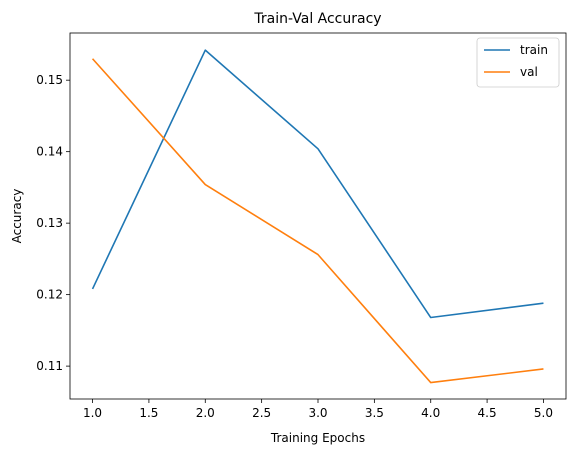 The height and width of the screenshot is (455, 576). What do you see at coordinates (487, 413) in the screenshot?
I see `x-tick-label: 4.5` at bounding box center [487, 413].